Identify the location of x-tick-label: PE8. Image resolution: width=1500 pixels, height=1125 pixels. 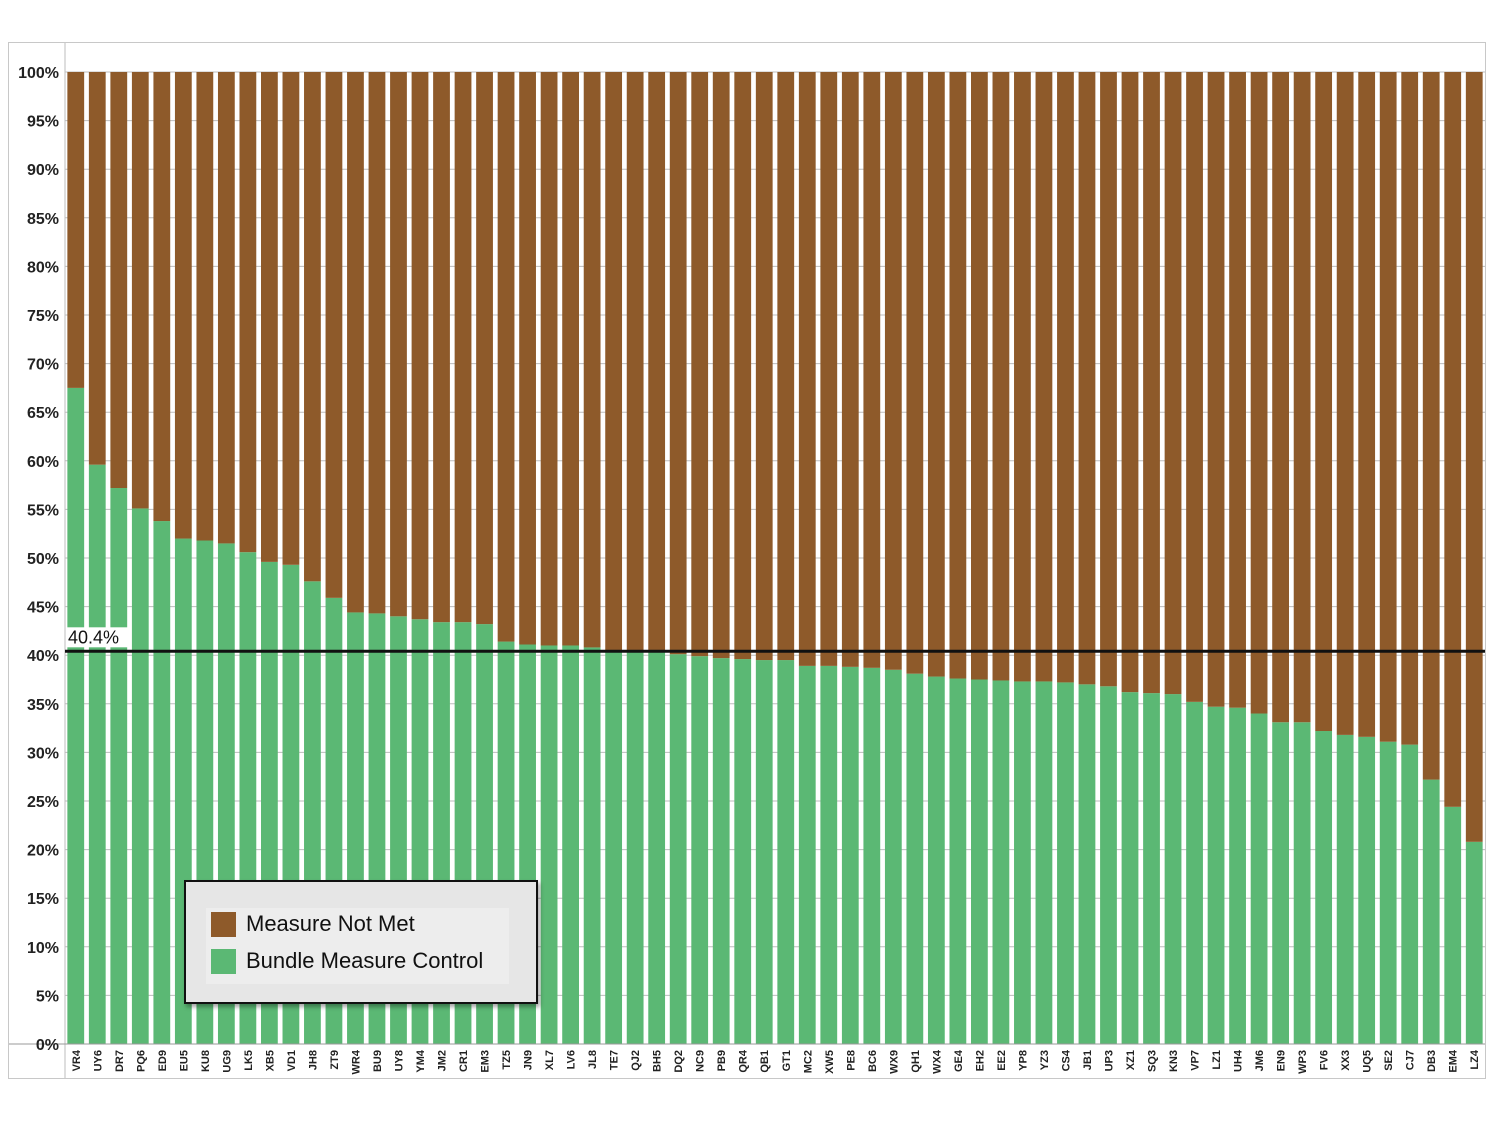
(851, 1060).